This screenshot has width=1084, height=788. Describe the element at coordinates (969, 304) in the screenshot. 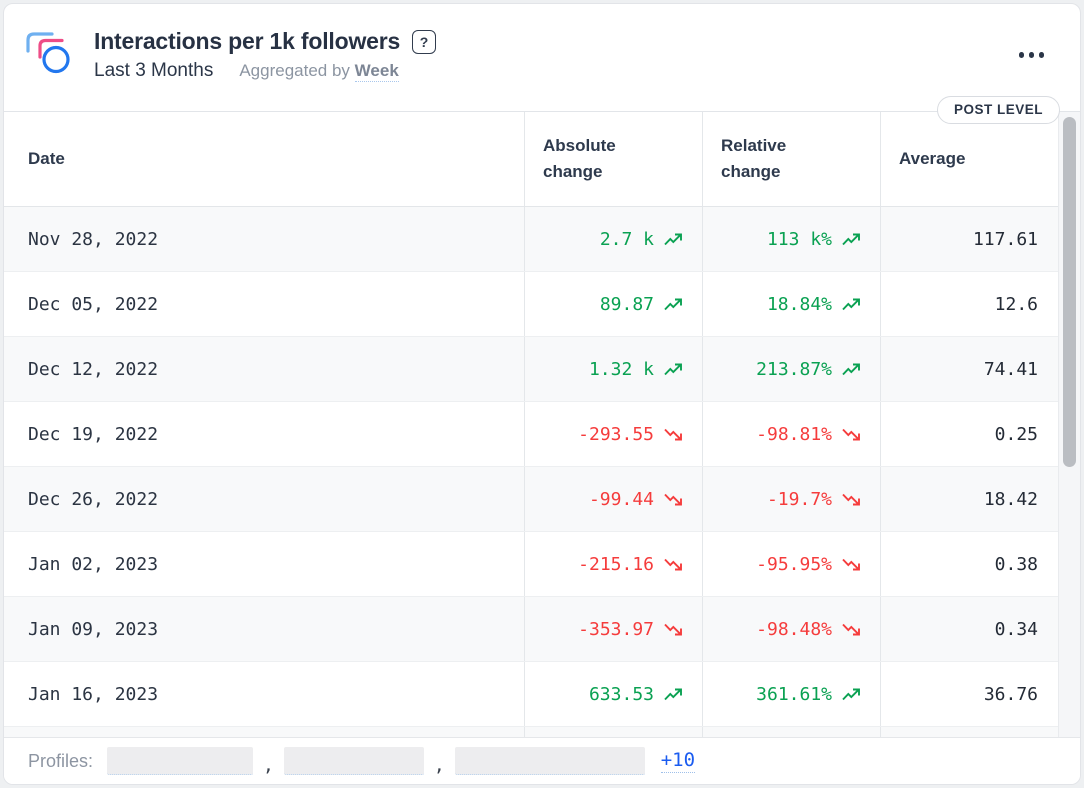

I see `average-cell: 12.6` at that location.